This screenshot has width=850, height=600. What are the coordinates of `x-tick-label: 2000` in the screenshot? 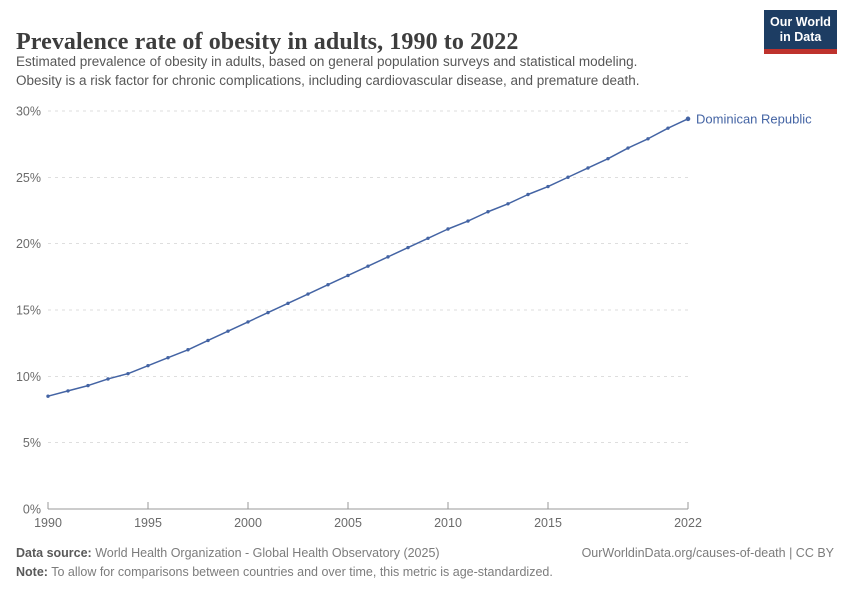 It's located at (248, 523).